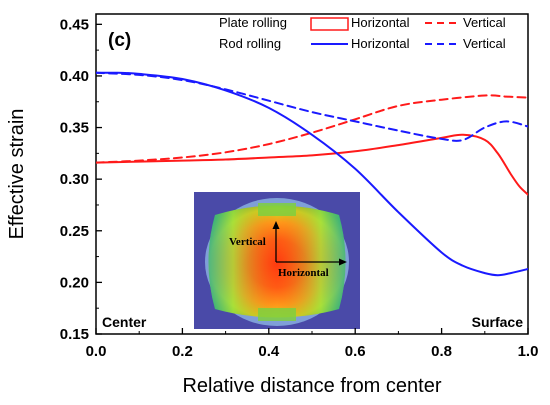 Image resolution: width=550 pixels, height=405 pixels. I want to click on x-tick-label: 0.2, so click(182, 351).